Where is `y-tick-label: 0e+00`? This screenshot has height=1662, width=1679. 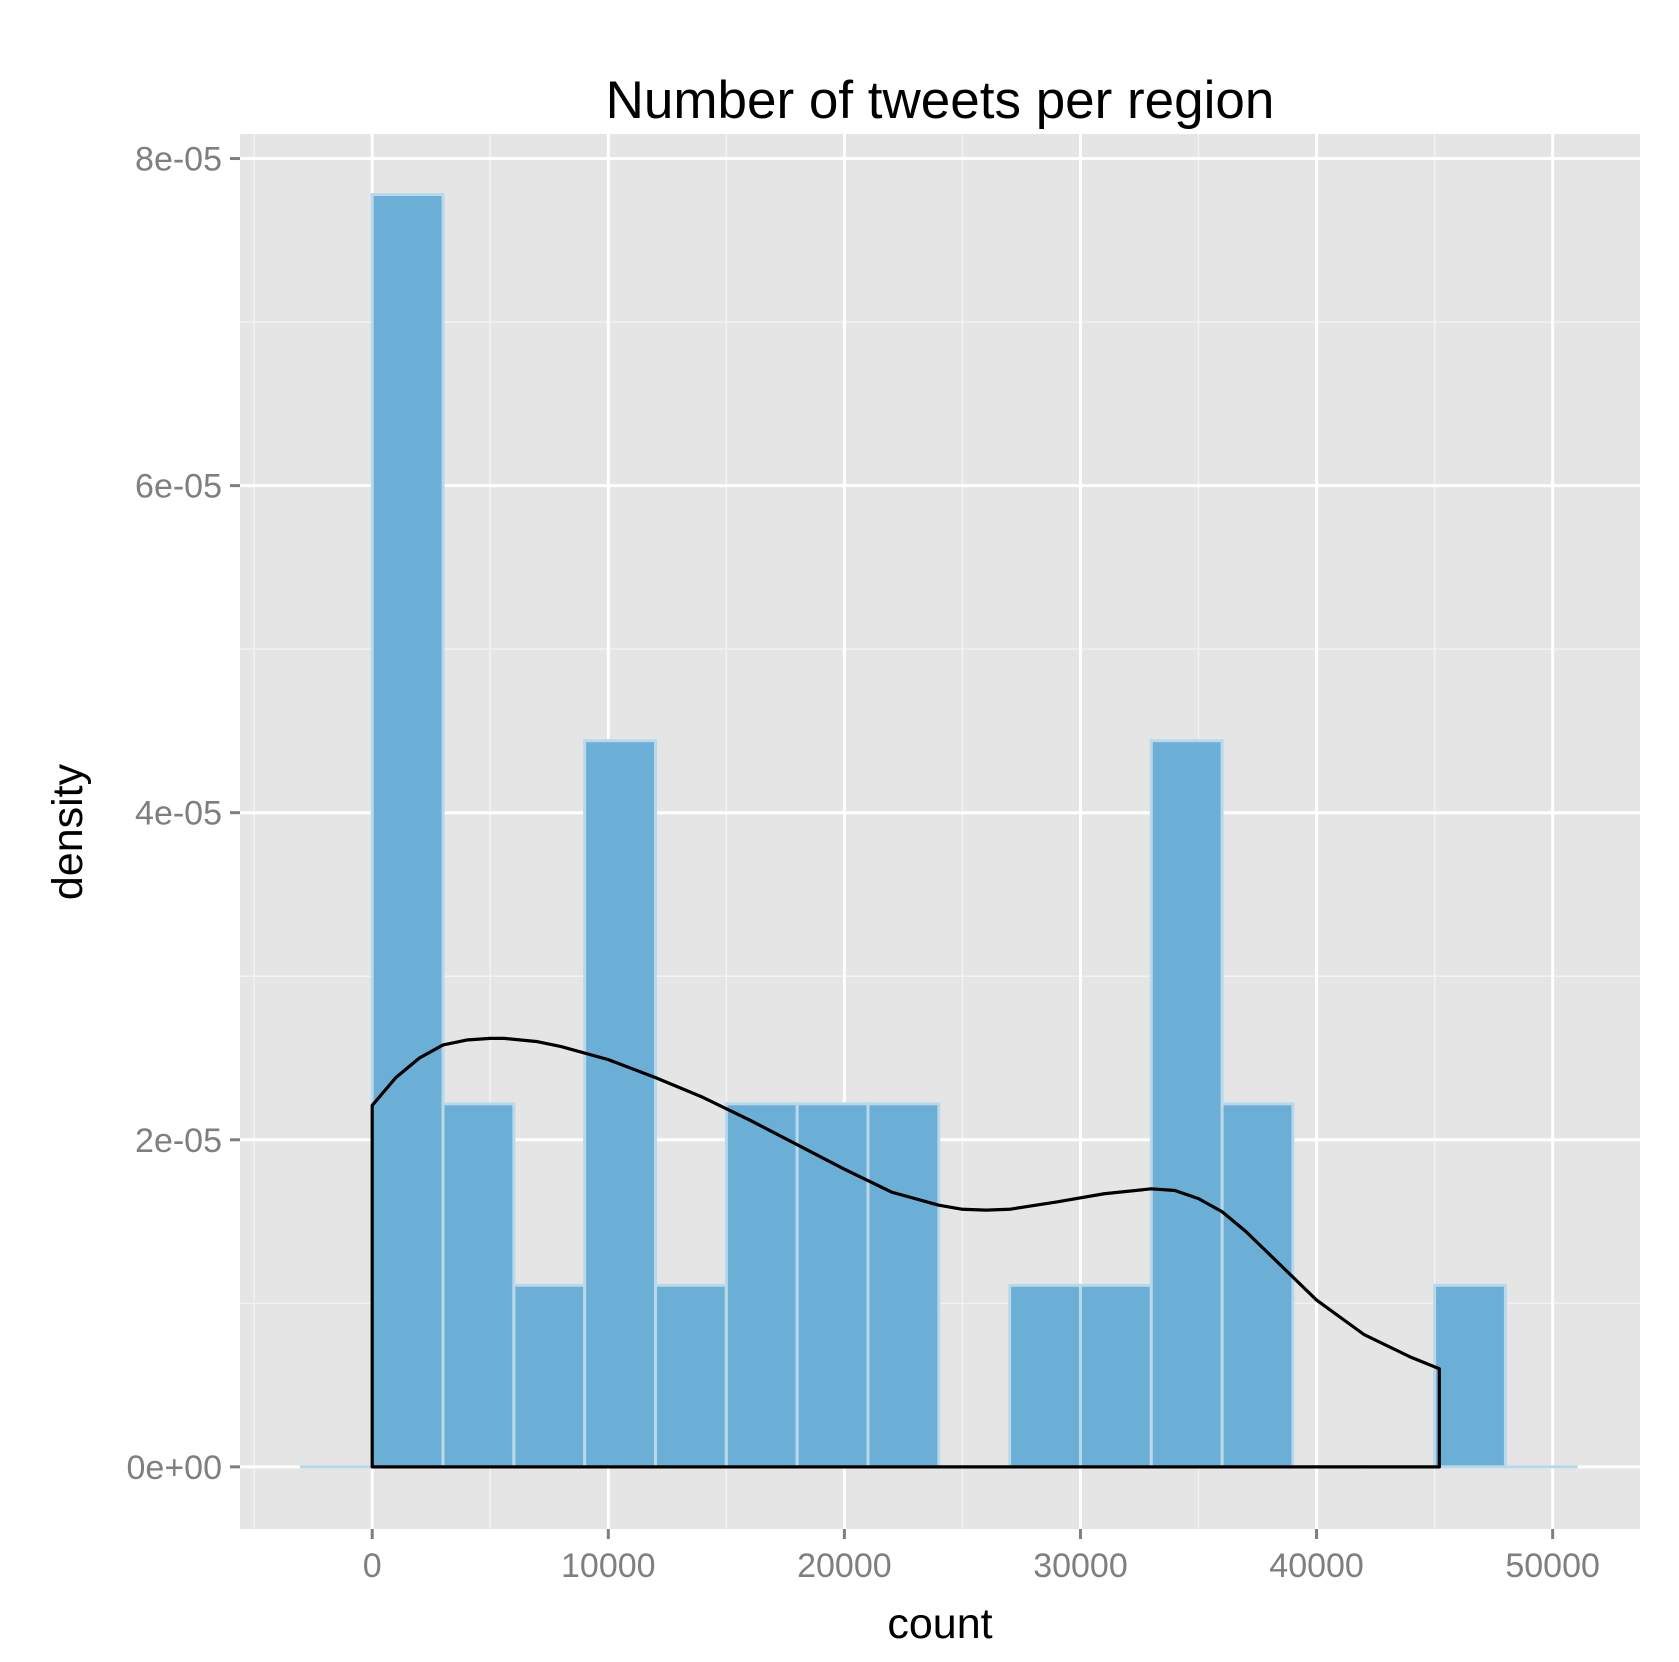
y-tick-label: 0e+00 is located at coordinates (175, 1468).